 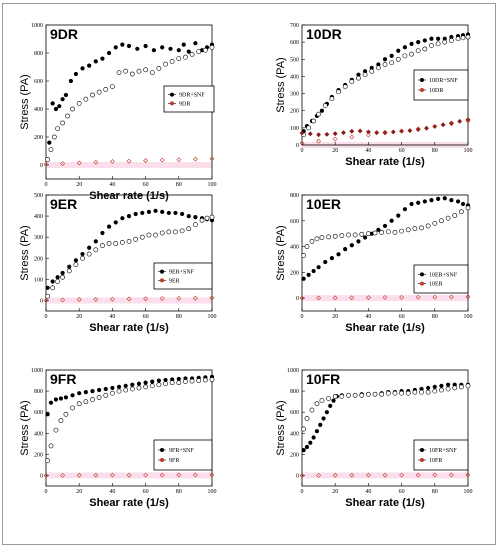 I want to click on legend: 10DR+SNF 10DR, so click(x=441, y=85).